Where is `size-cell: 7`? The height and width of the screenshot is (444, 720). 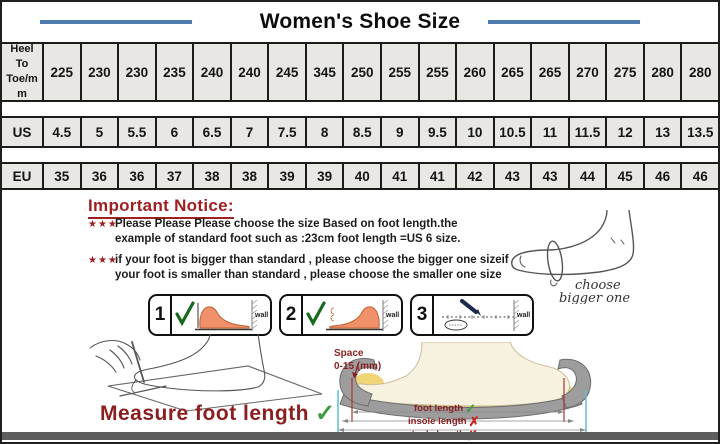 size-cell: 7 is located at coordinates (249, 132).